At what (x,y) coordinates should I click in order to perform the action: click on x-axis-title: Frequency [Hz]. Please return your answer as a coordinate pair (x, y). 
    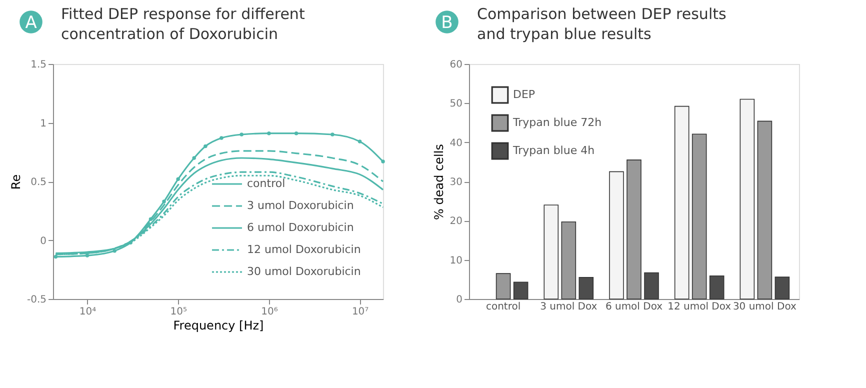
    Looking at the image, I should click on (218, 325).